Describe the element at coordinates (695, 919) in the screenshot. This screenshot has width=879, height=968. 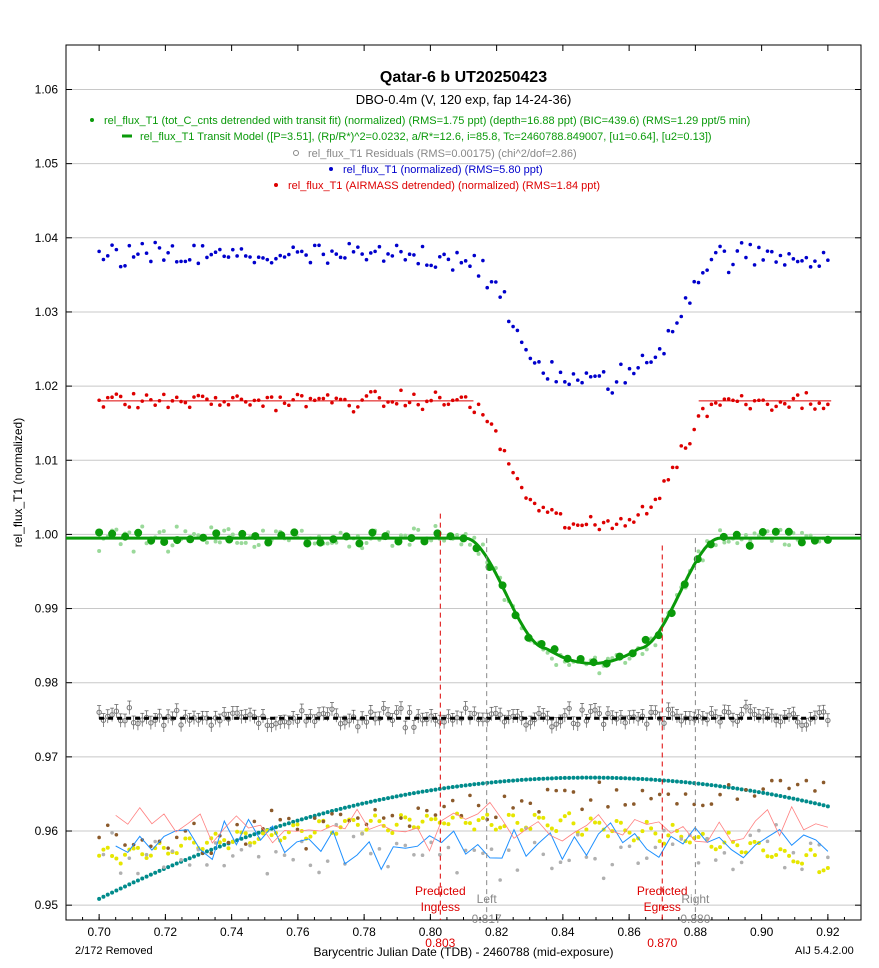
I see `marker-value: 0.880` at that location.